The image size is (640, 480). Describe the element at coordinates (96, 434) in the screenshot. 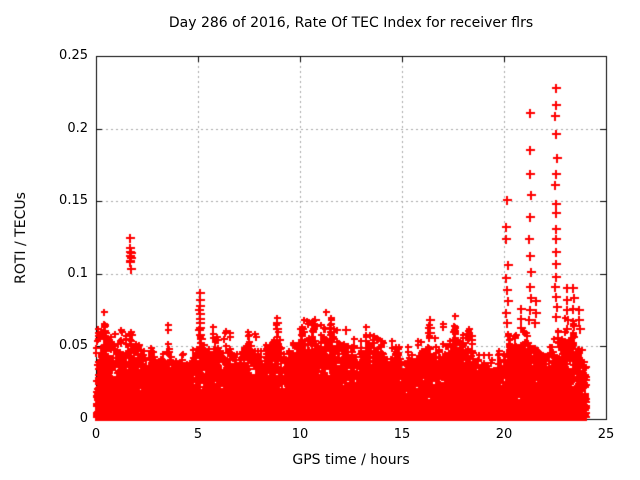

I see `x-tick-label-0: 0` at that location.